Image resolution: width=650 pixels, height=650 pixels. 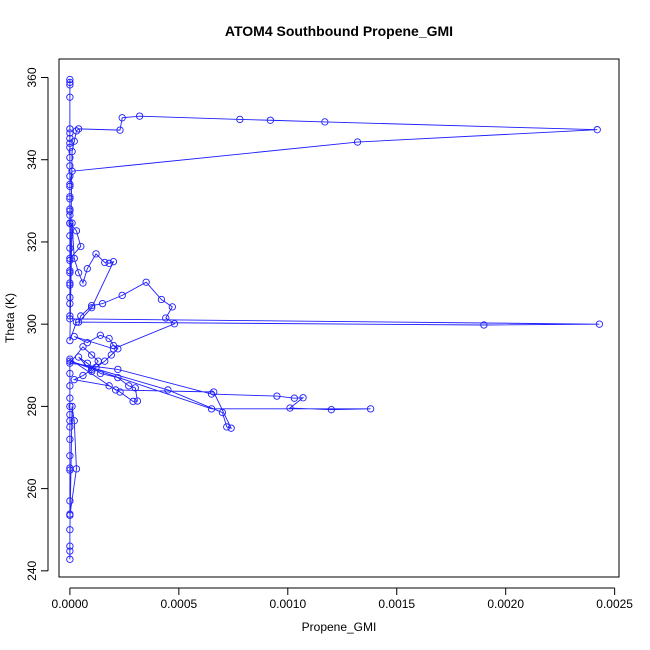 What do you see at coordinates (10, 318) in the screenshot?
I see `y-axis-label: Theta (K)` at bounding box center [10, 318].